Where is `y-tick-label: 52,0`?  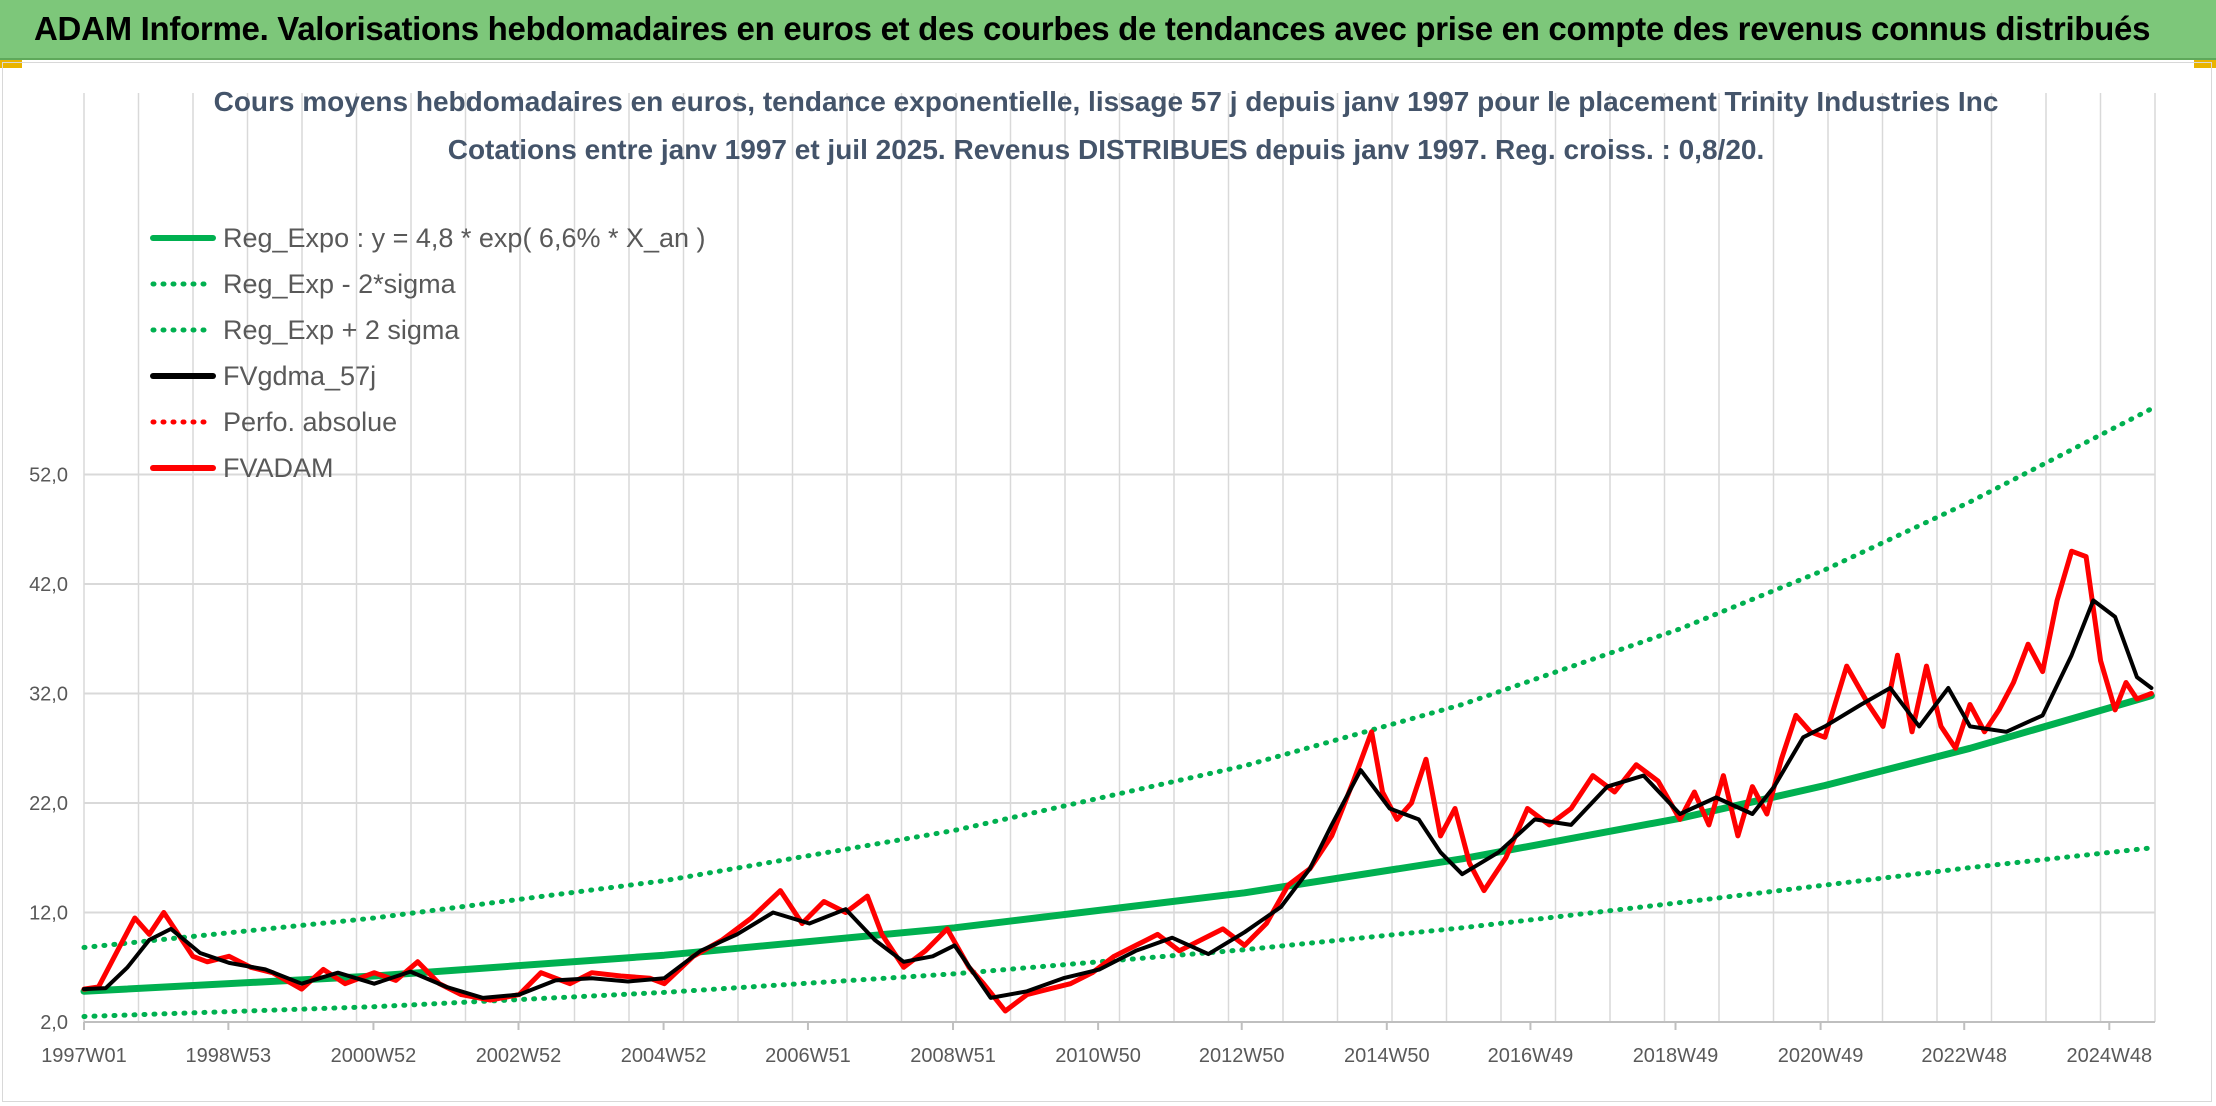 y-tick-label: 52,0 is located at coordinates (48, 476).